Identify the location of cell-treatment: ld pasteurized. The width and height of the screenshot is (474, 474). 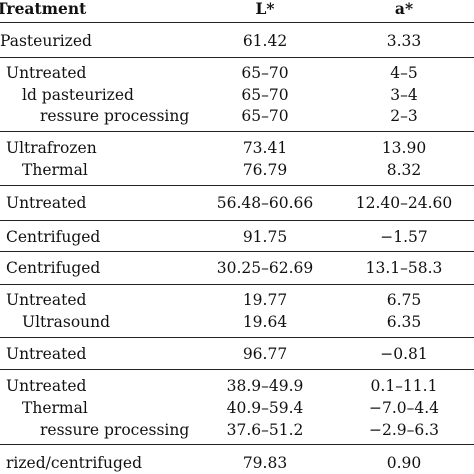
(78, 95).